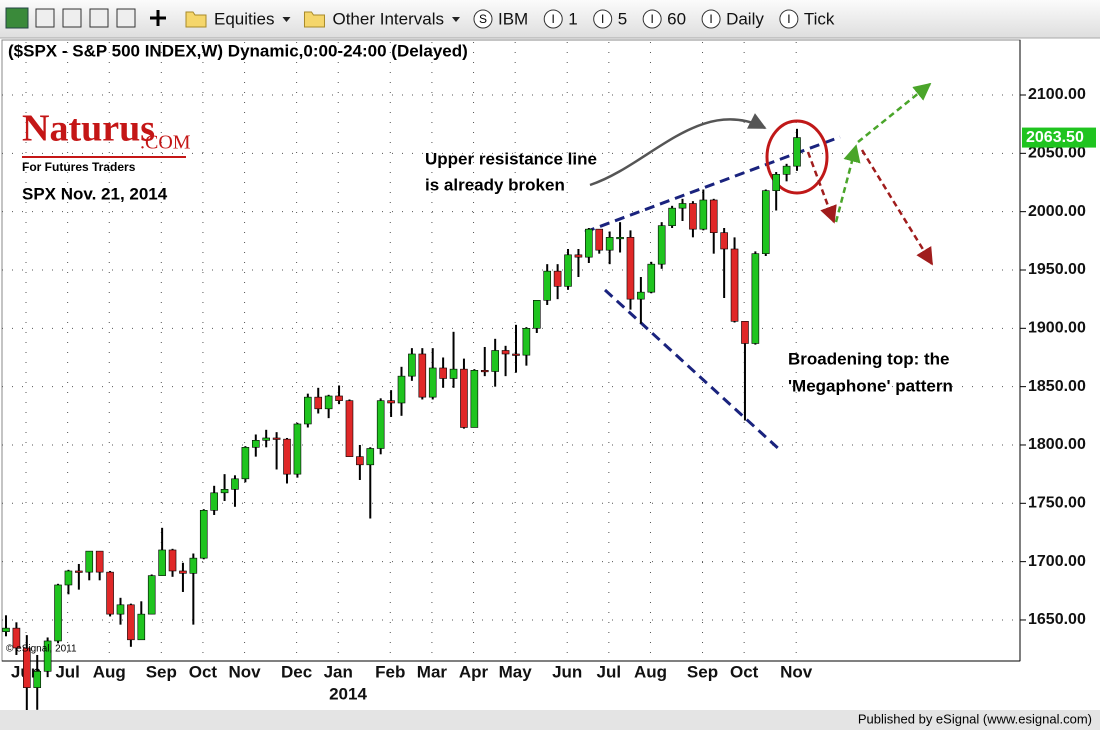  I want to click on y-tick-label: 1900.00, so click(1057, 328).